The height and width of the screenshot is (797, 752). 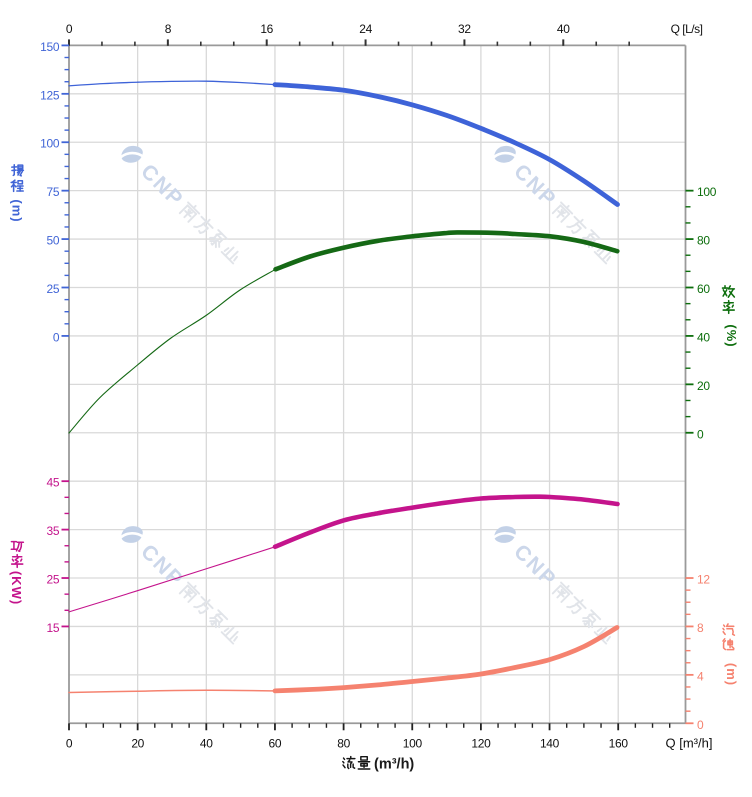 What do you see at coordinates (50, 95) in the screenshot?
I see `svg-text: 125` at bounding box center [50, 95].